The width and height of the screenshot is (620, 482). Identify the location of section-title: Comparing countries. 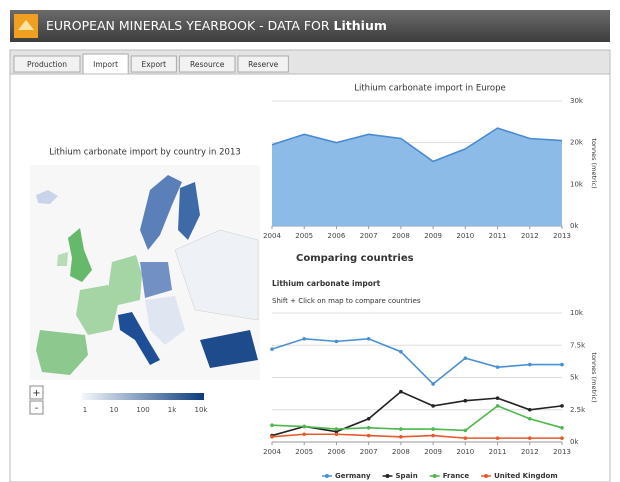
(355, 258).